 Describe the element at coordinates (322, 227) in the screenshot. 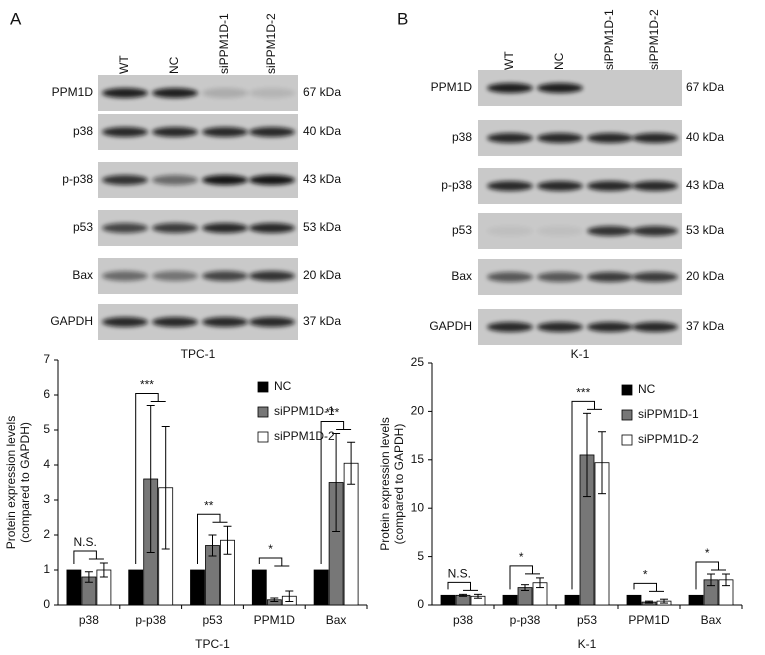

I see `kda-label: 53 kDa` at that location.